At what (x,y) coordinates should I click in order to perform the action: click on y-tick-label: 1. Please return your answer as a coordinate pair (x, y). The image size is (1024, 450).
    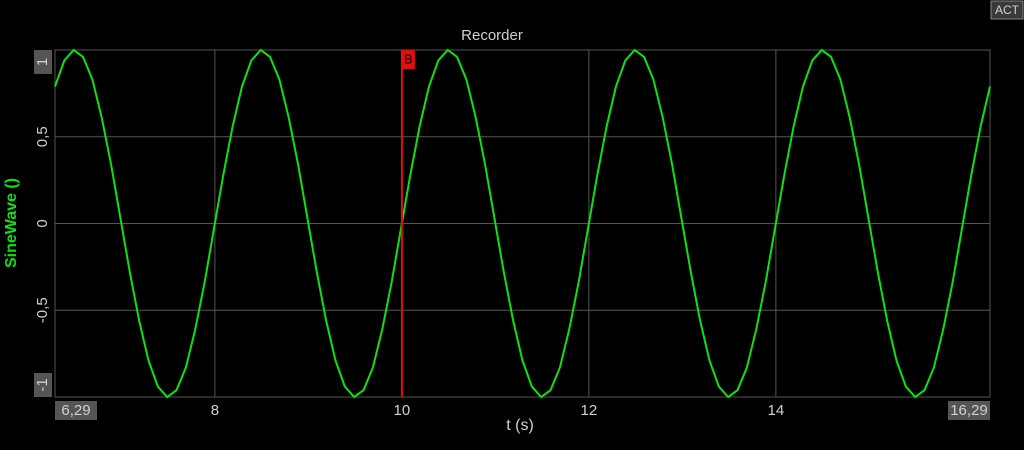
    Looking at the image, I should click on (42, 62).